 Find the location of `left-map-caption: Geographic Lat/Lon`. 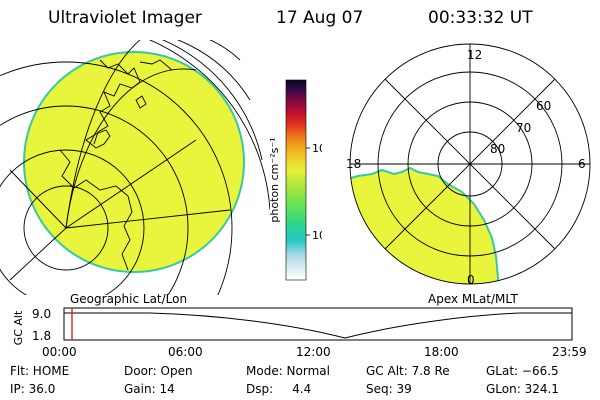

left-map-caption: Geographic Lat/Lon is located at coordinates (129, 299).